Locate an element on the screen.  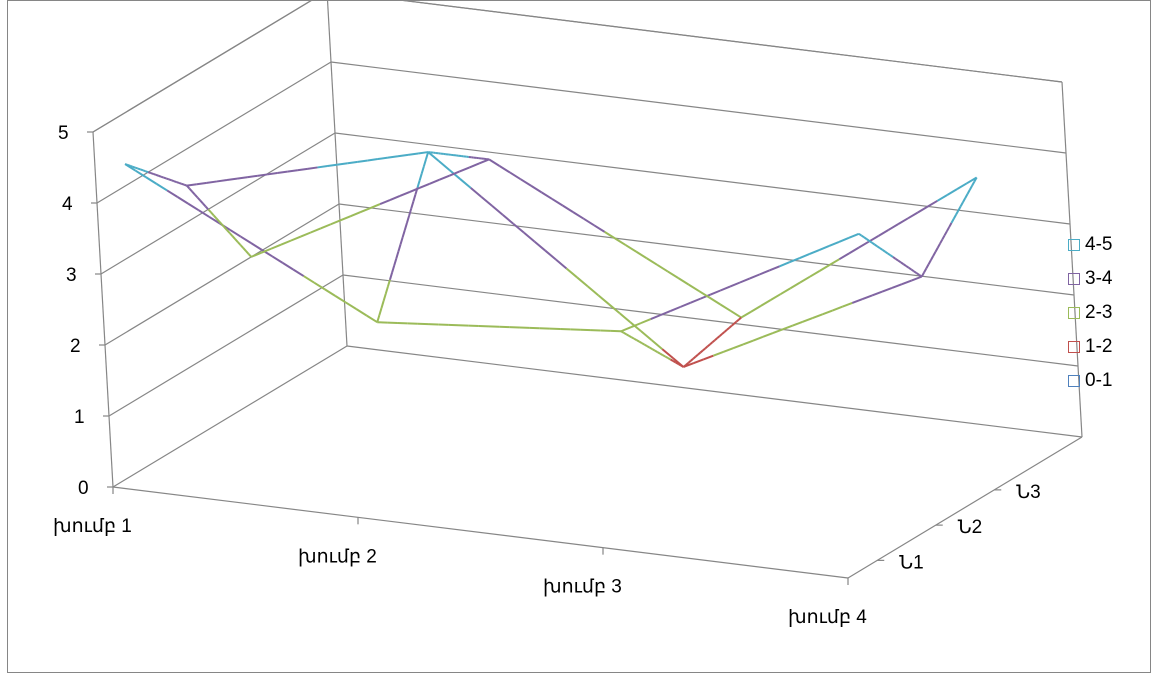
value-axis is located at coordinates (103, 309).